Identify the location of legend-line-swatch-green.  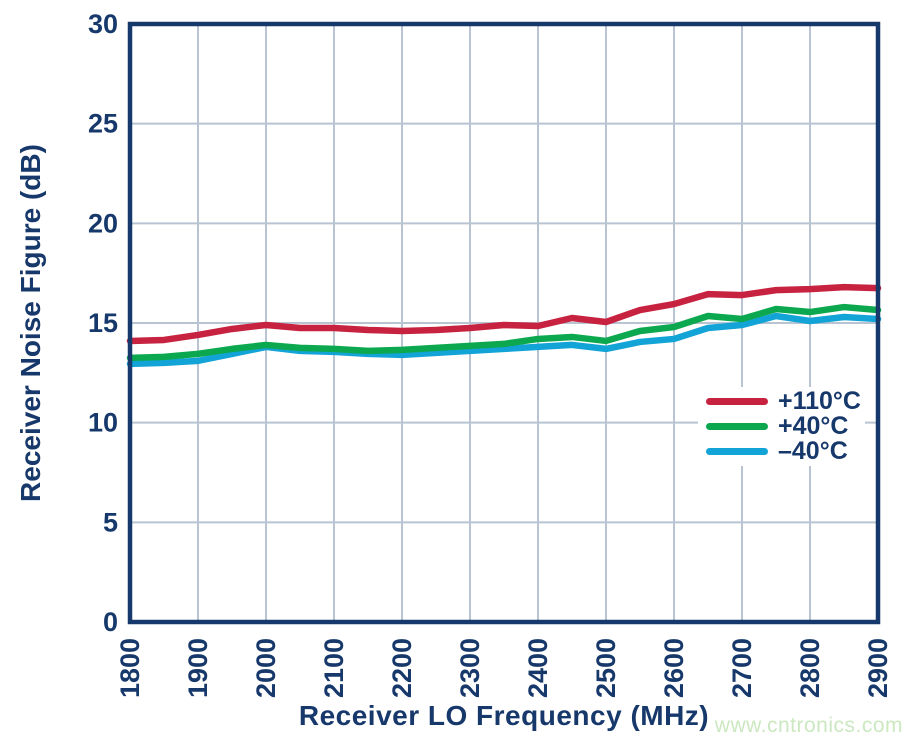
(737, 426).